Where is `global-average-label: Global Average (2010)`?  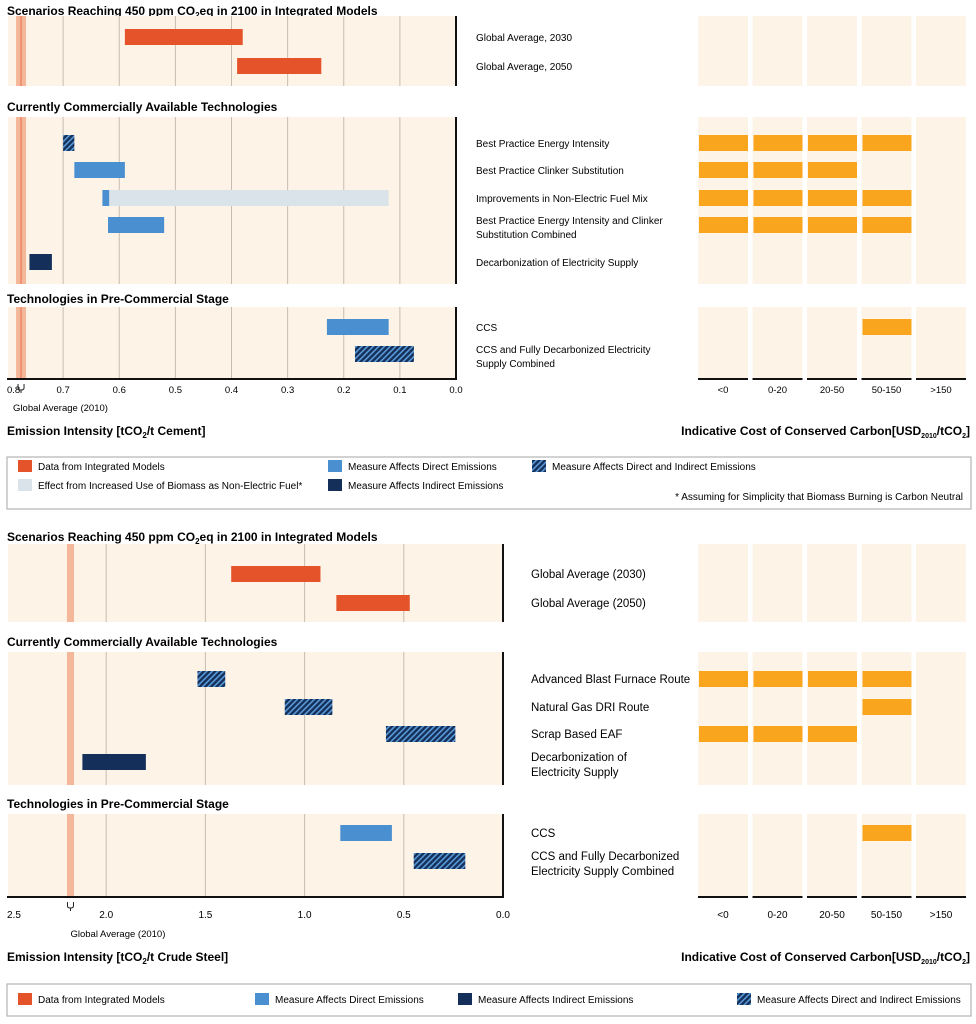 global-average-label: Global Average (2010) is located at coordinates (117, 934).